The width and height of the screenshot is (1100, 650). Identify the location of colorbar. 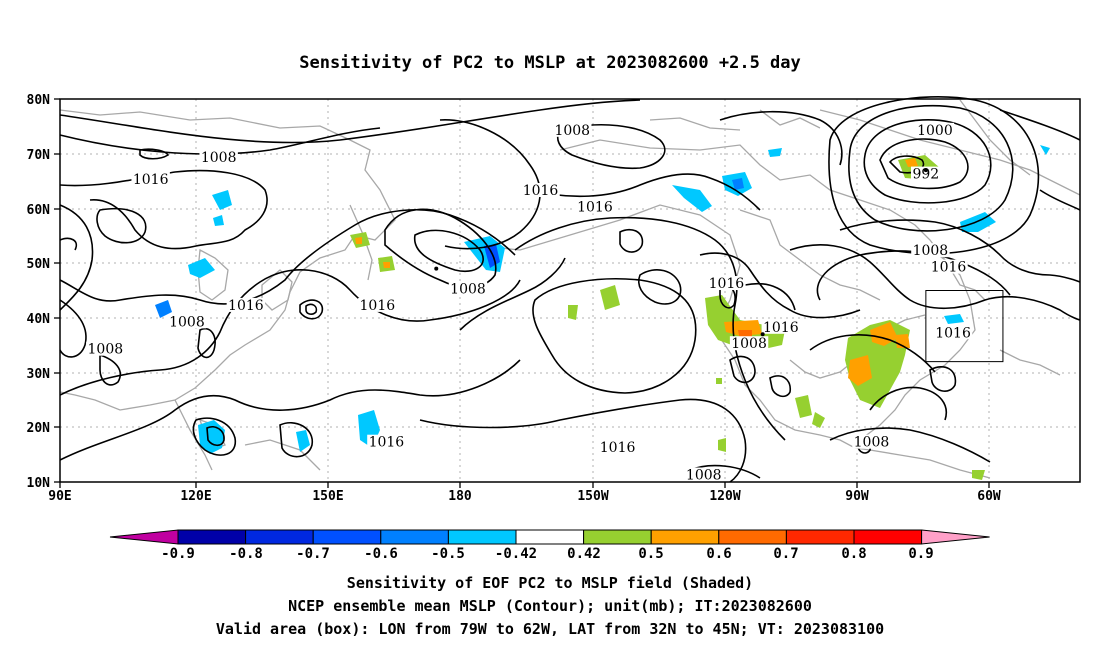
(549, 537).